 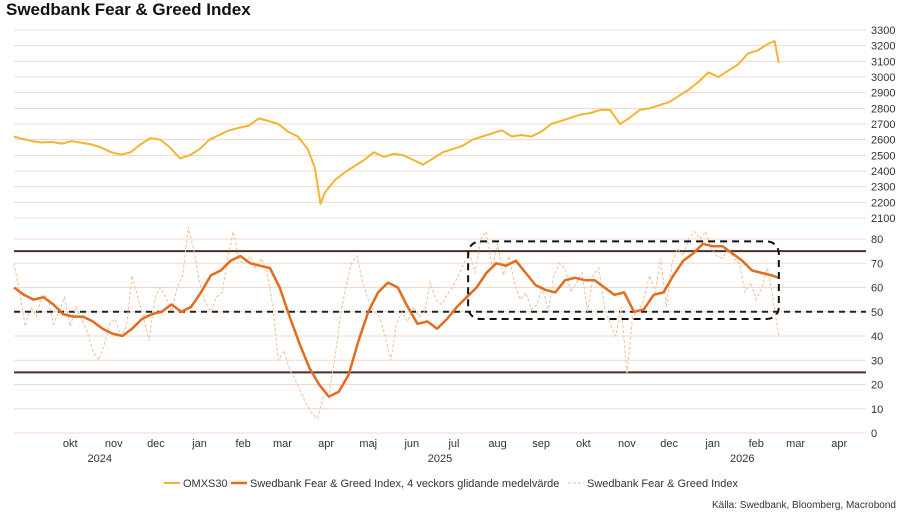 What do you see at coordinates (883, 62) in the screenshot?
I see `upper-y-tick-label: 3100` at bounding box center [883, 62].